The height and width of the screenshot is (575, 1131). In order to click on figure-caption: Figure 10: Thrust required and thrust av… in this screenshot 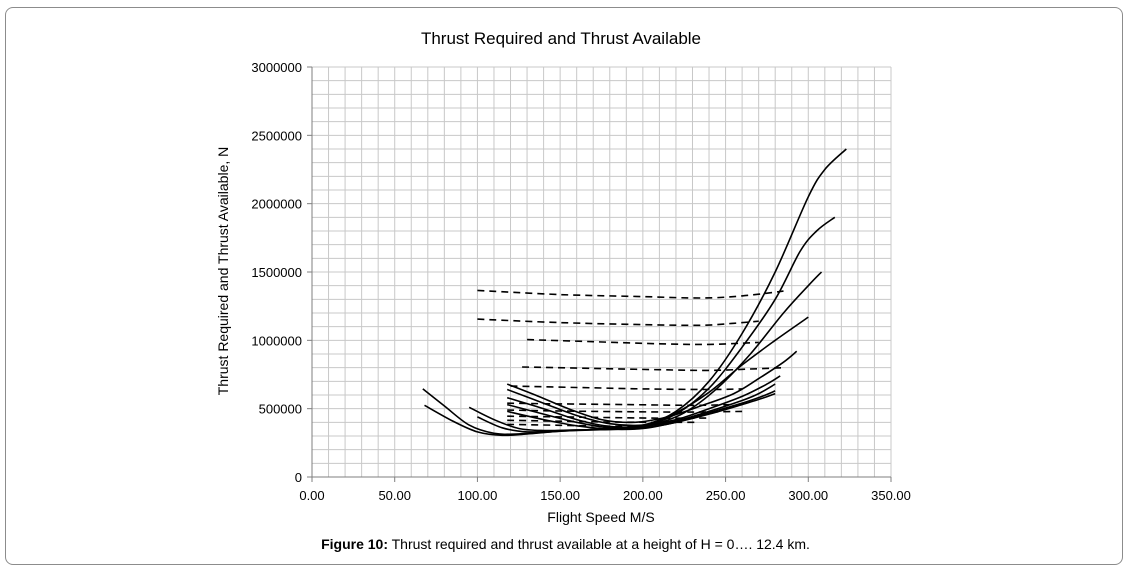, I will do `click(565, 544)`.